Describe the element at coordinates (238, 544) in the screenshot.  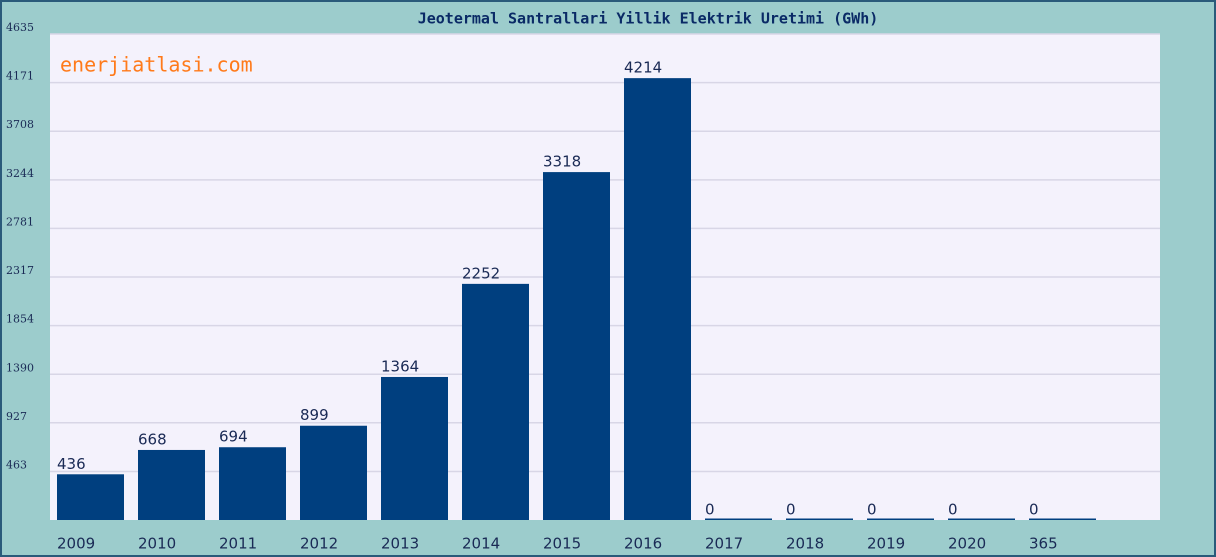
I see `x-tick-label: 2011` at that location.